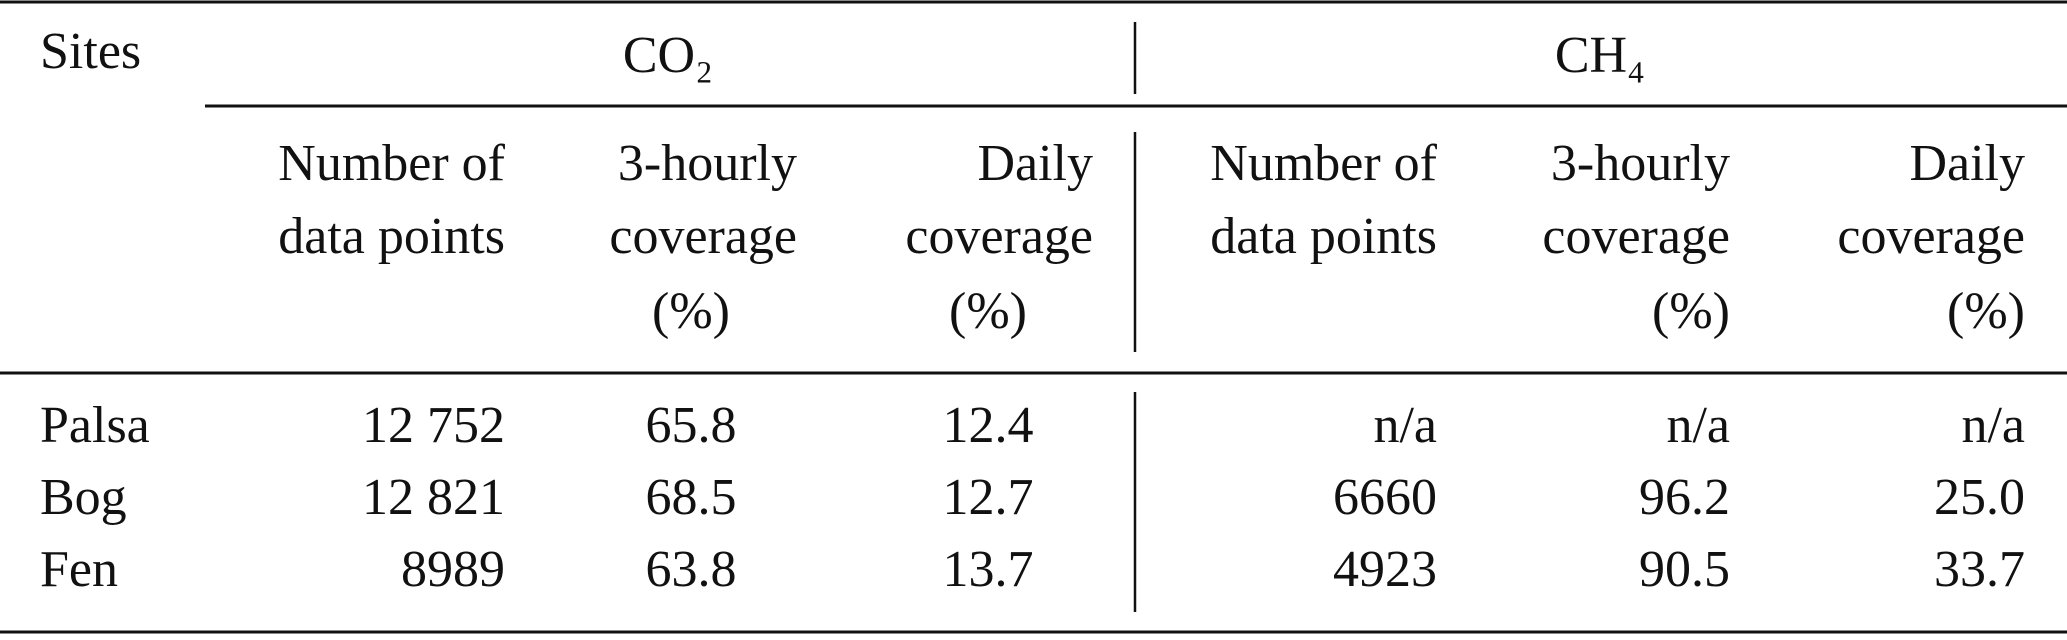 Image resolution: width=2067 pixels, height=640 pixels. I want to click on cell: 25.0, so click(1979, 497).